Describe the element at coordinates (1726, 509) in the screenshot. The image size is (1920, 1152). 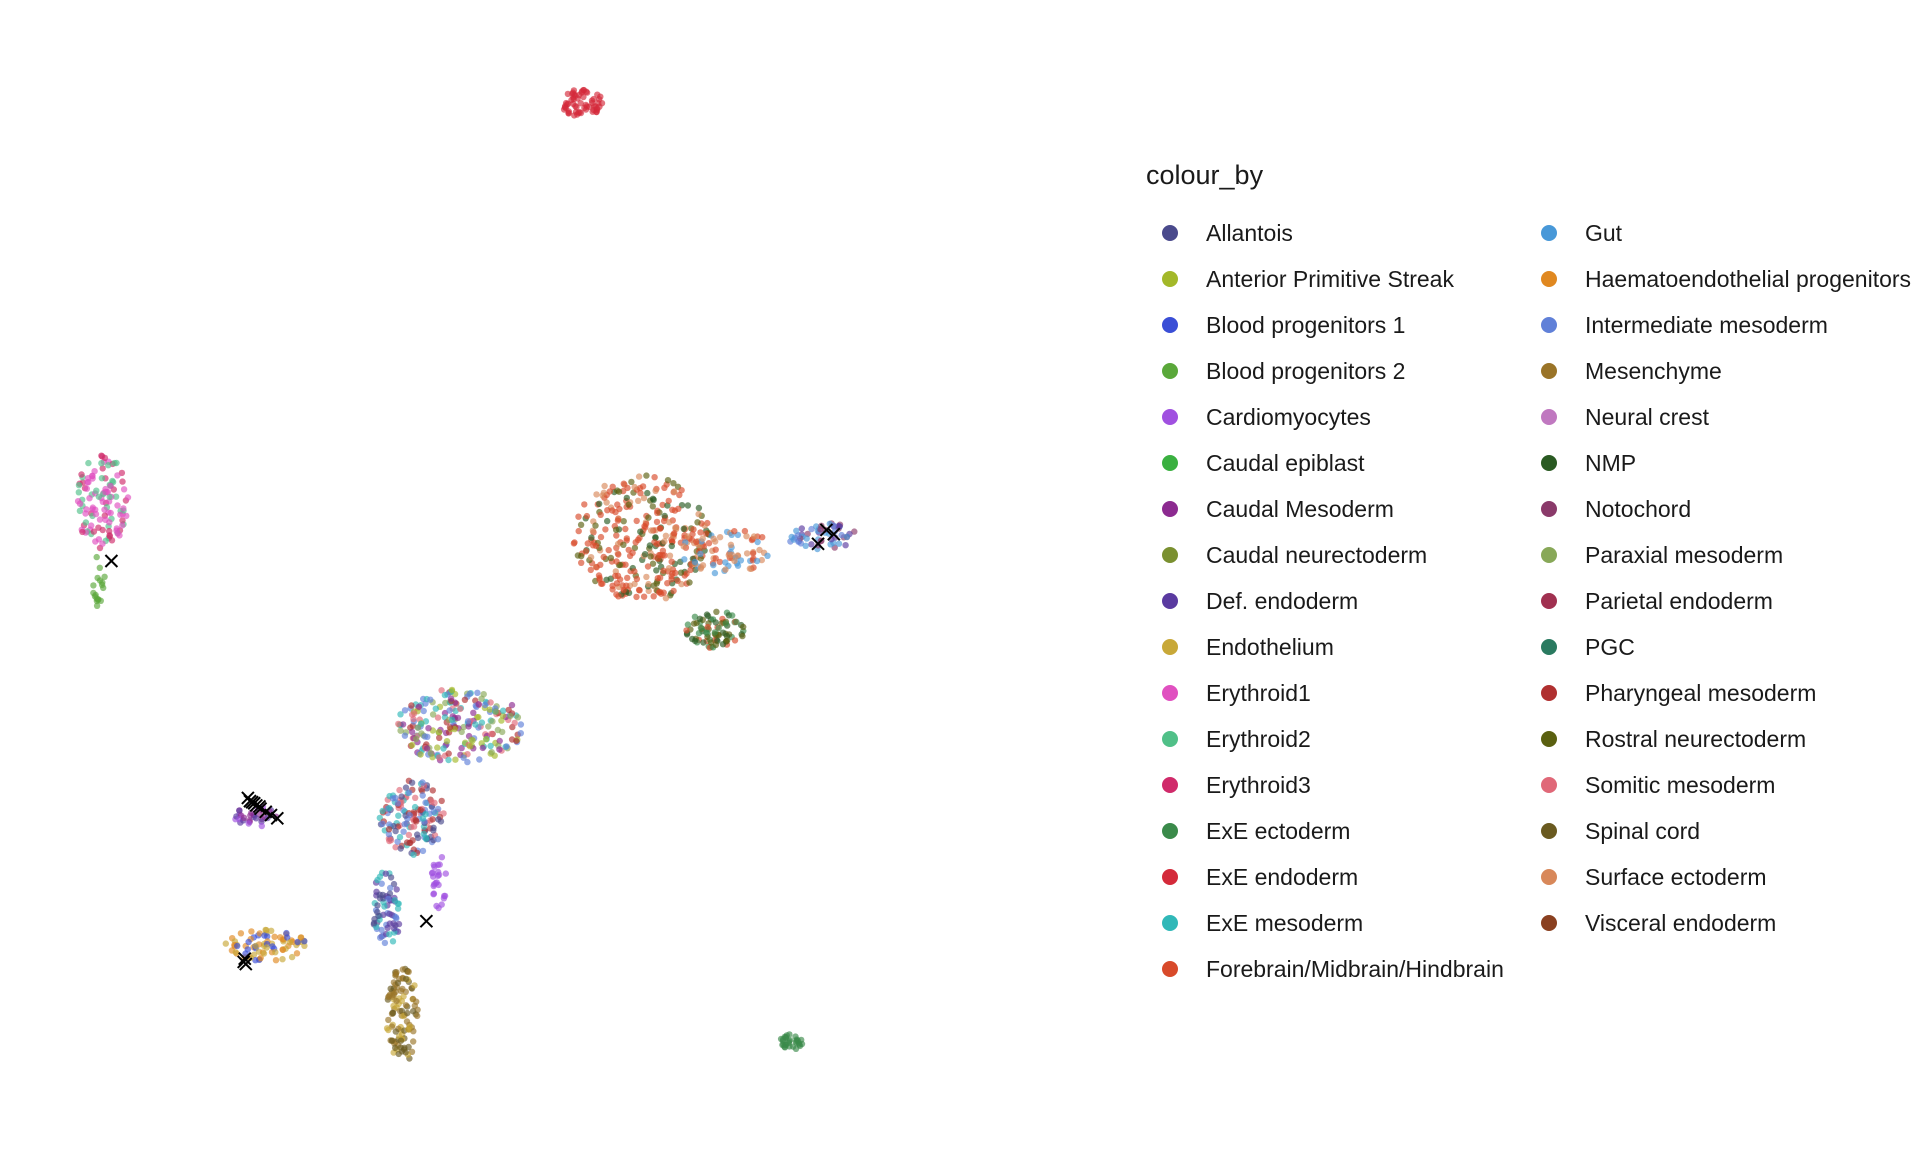
I see `legend-item: Notochord` at that location.